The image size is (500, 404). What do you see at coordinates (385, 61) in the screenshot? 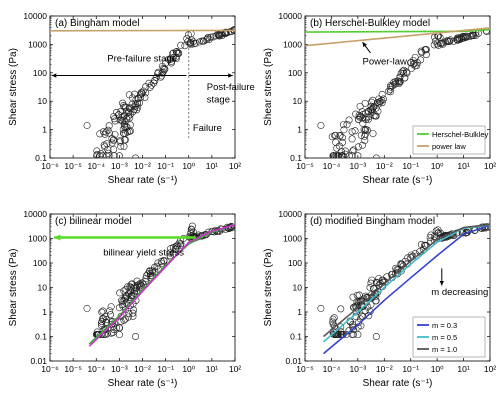
I see `annotation: Power-law` at bounding box center [385, 61].